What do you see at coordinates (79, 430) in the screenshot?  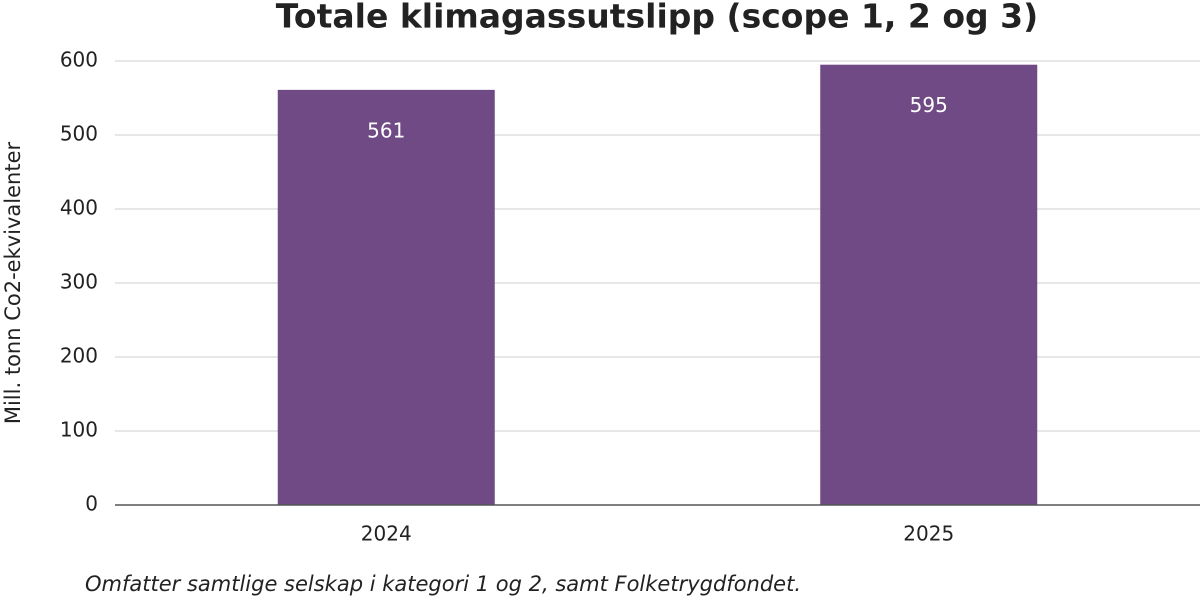 I see `y-tick-label: 100` at bounding box center [79, 430].